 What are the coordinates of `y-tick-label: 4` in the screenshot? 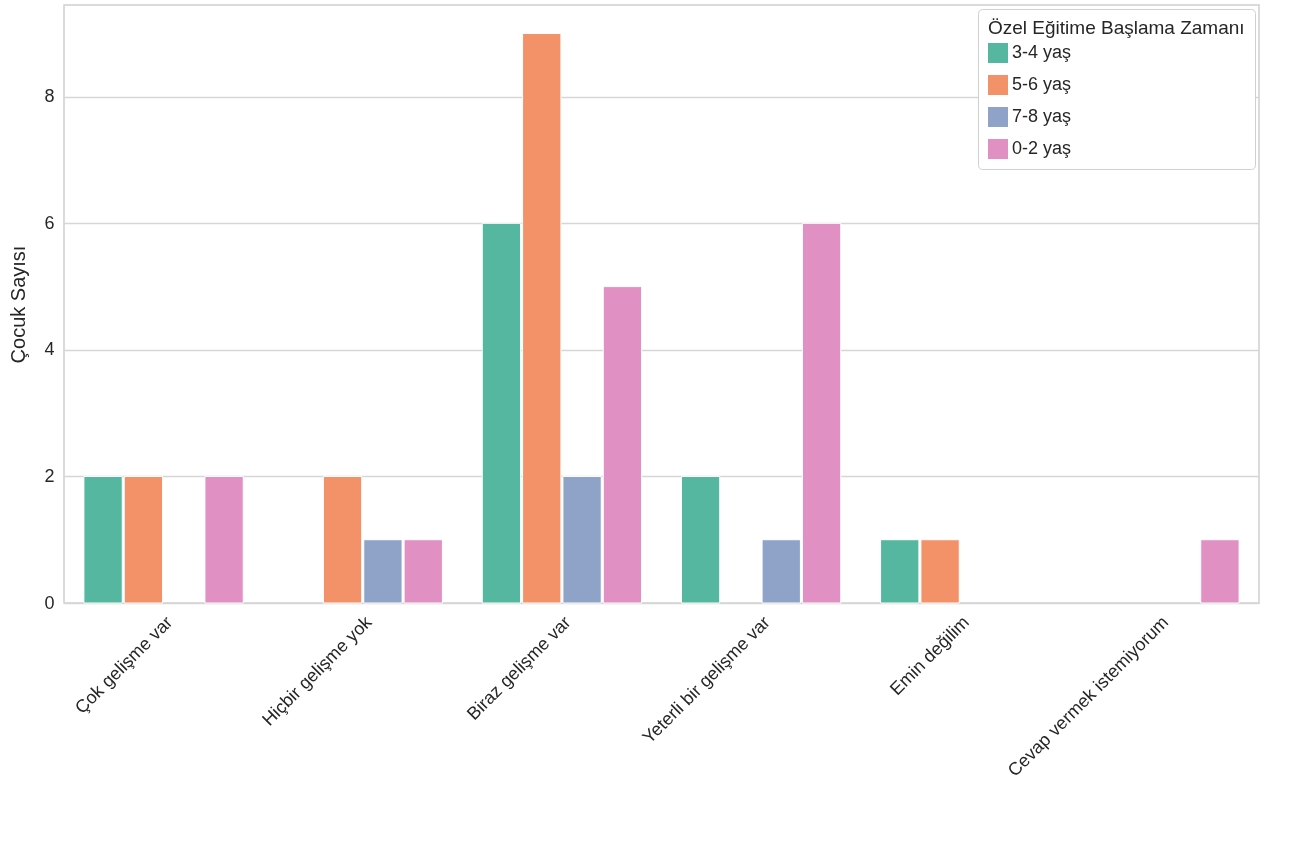 It's located at (49, 349).